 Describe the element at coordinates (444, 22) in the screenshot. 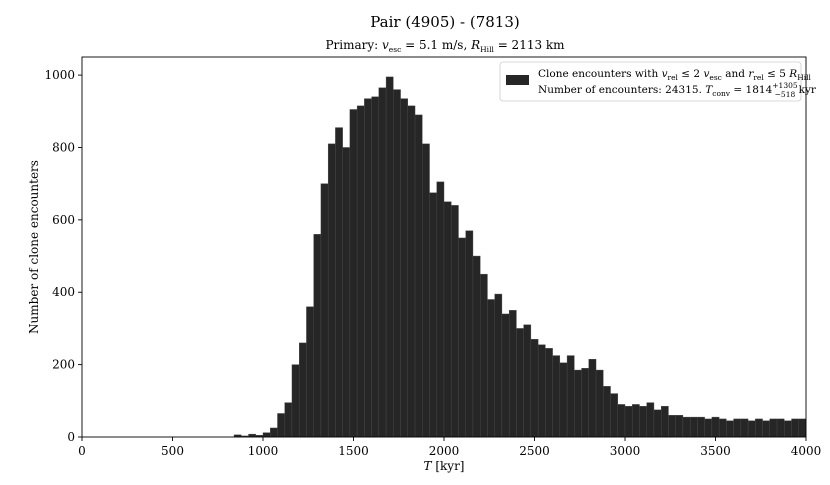

I see `chart-title: Pair (4905) - (7813)` at that location.